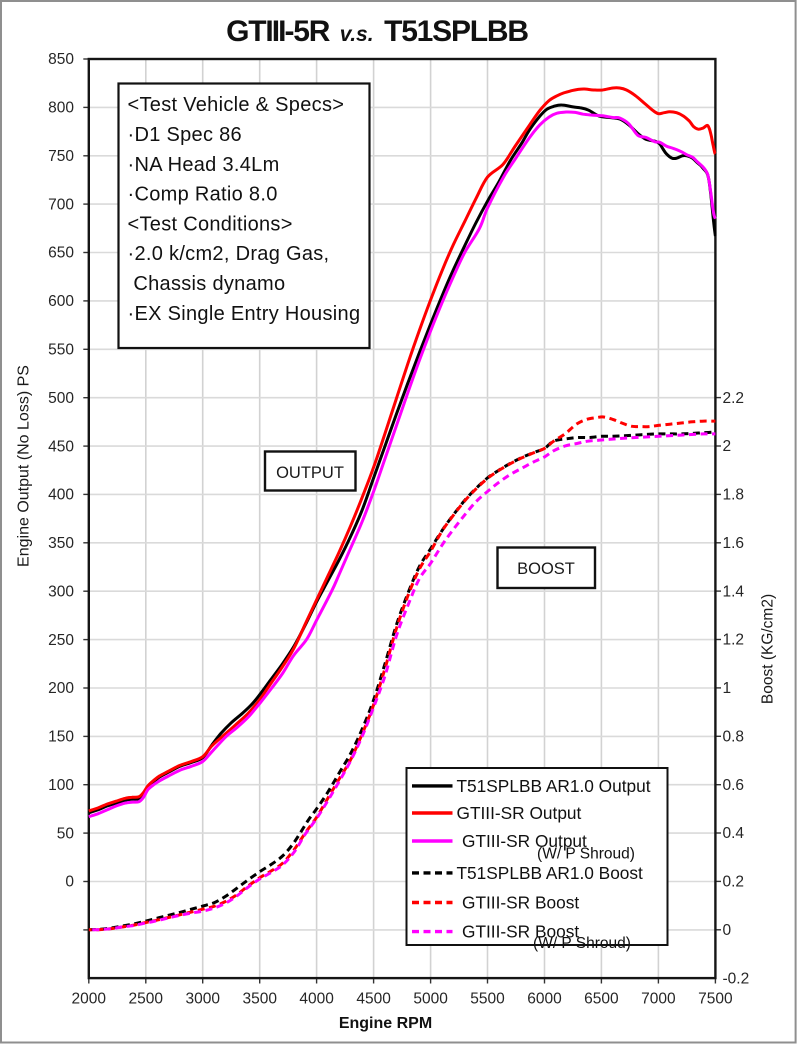 This screenshot has height=1053, width=800. I want to click on svg-text: Boost (KG/cm2), so click(768, 649).